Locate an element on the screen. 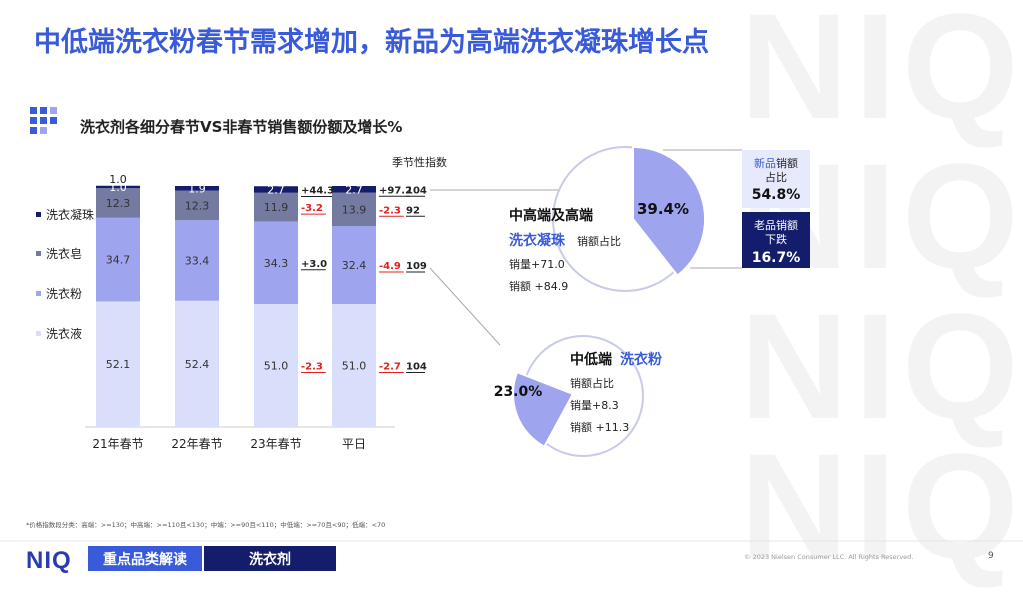  connector-line is located at coordinates (465, 306).